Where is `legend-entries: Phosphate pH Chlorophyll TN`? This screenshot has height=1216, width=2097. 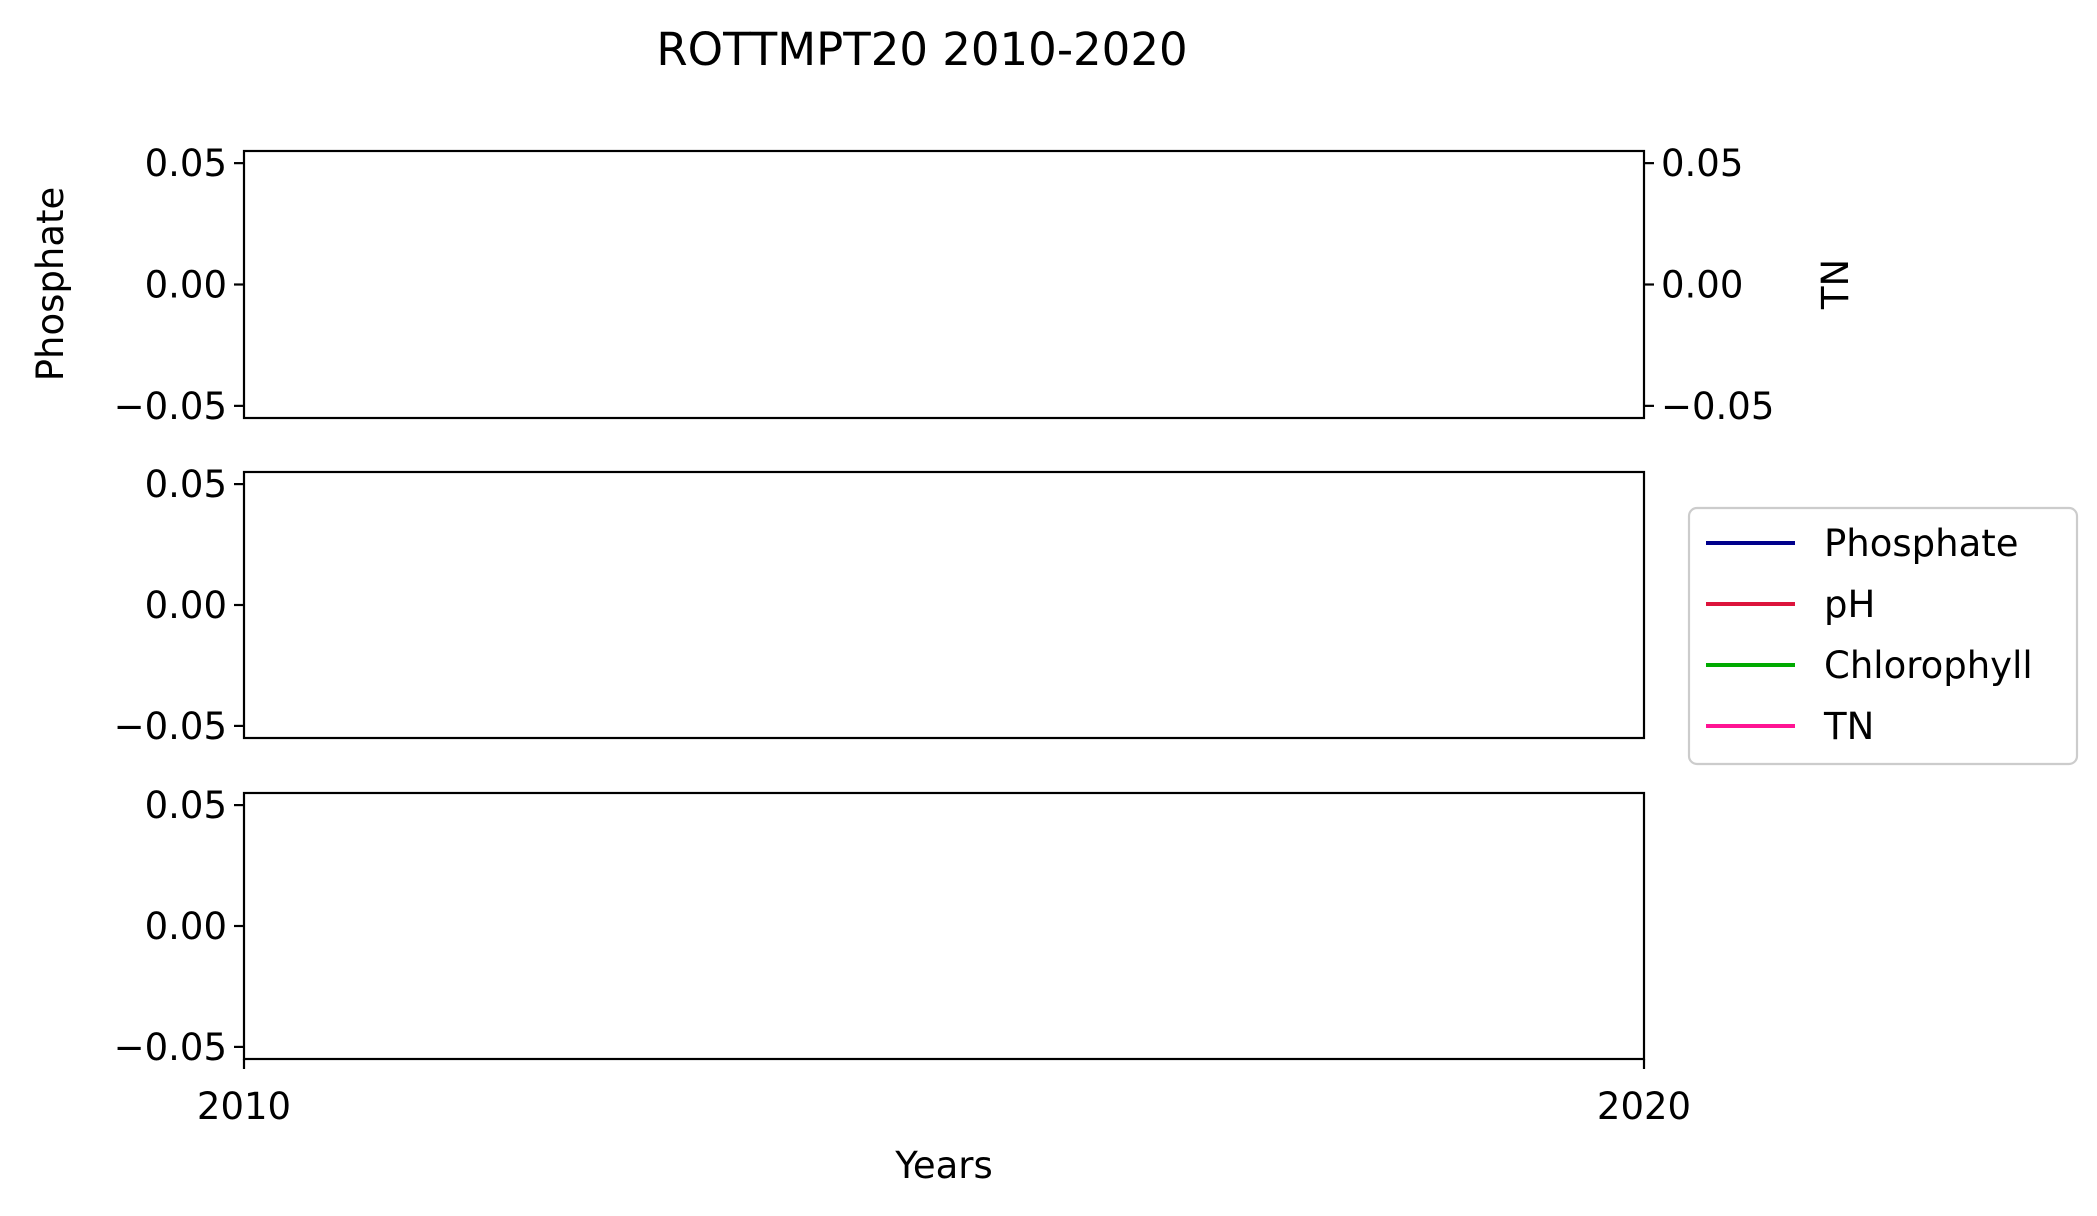 legend-entries: Phosphate pH Chlorophyll TN is located at coordinates (1869, 635).